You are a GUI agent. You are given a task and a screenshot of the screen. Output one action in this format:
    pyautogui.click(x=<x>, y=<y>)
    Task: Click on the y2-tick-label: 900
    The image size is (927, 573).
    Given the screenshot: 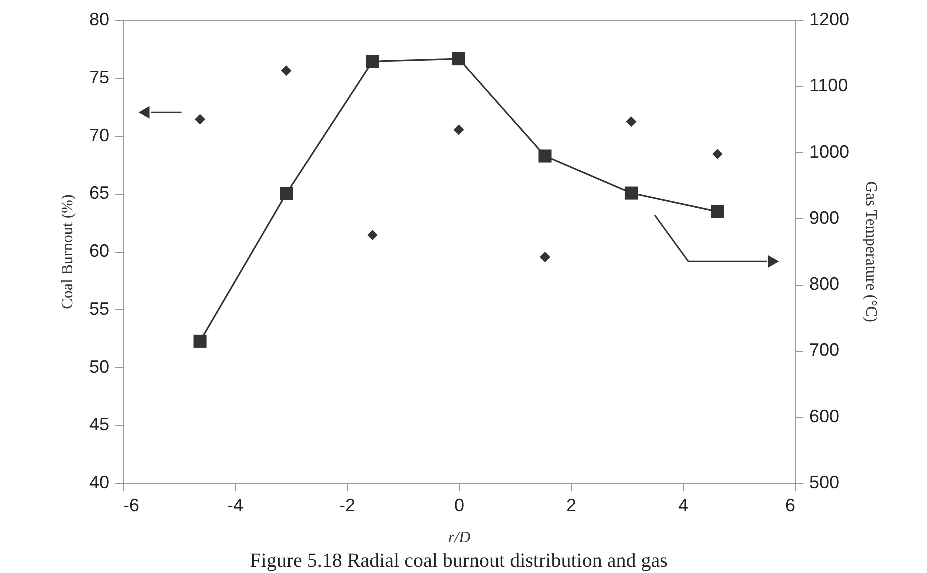 What is the action you would take?
    pyautogui.click(x=825, y=218)
    